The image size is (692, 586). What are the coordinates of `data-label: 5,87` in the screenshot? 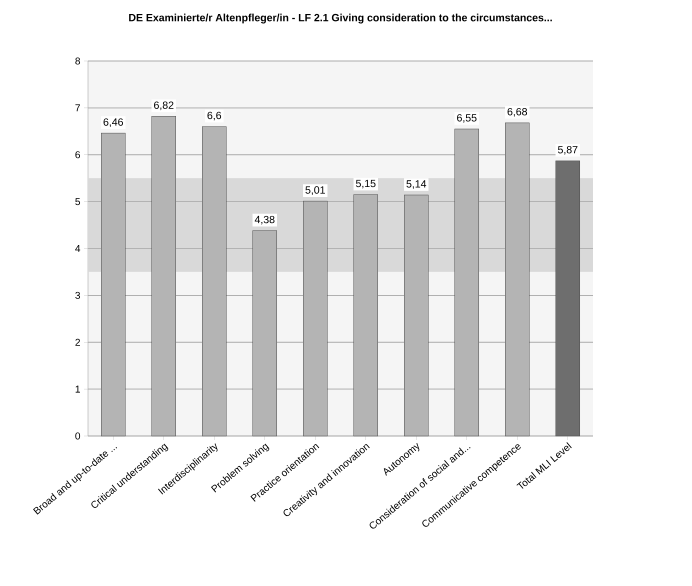 It's located at (568, 150).